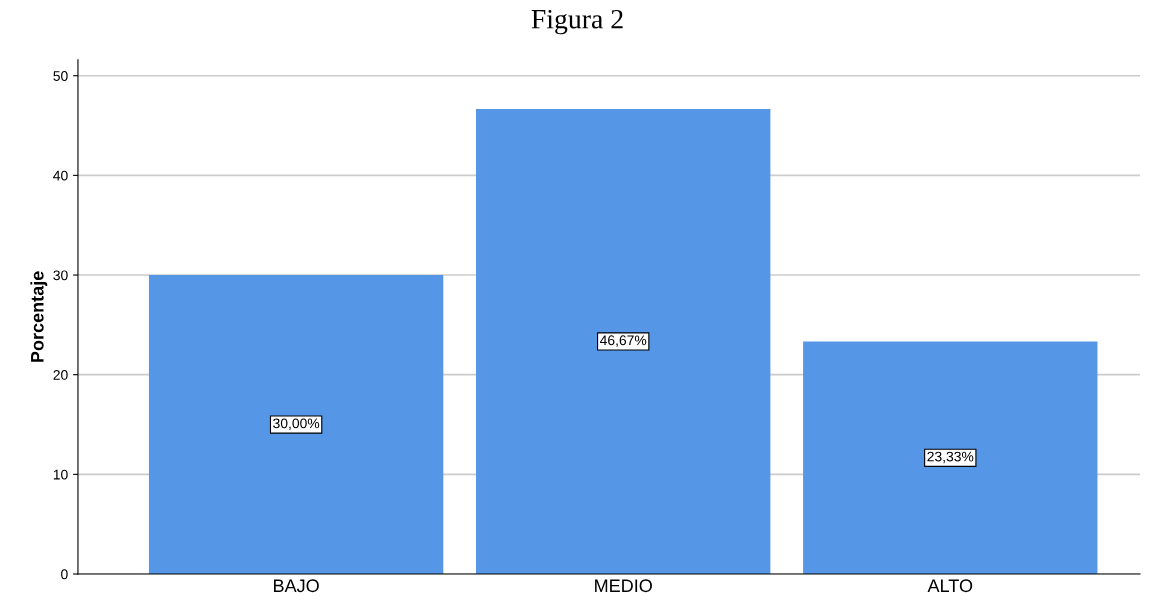 This screenshot has height=605, width=1155. Describe the element at coordinates (39, 316) in the screenshot. I see `y-axis-title: Porcentaje` at that location.